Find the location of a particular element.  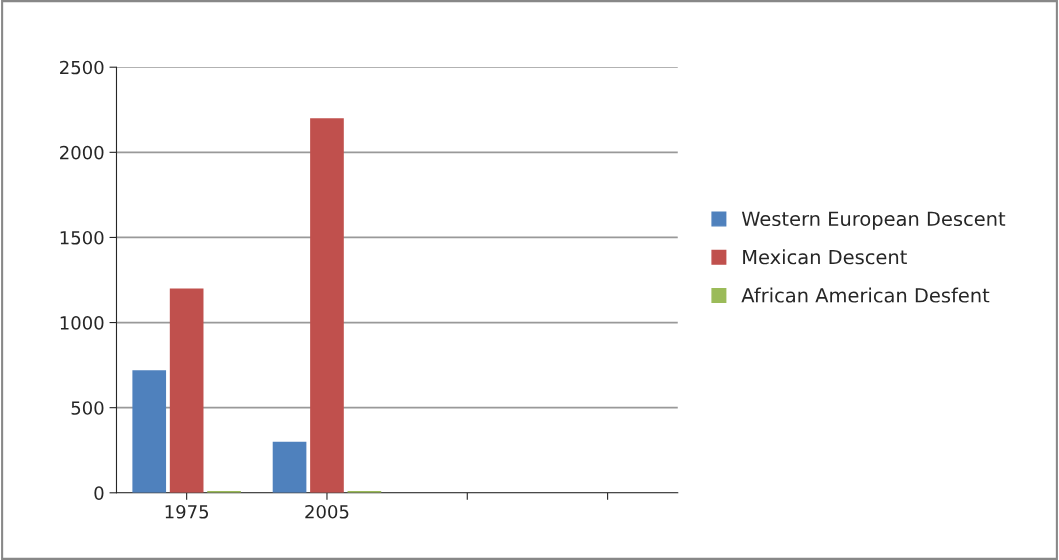

x-tick-label: 2005 is located at coordinates (327, 511).